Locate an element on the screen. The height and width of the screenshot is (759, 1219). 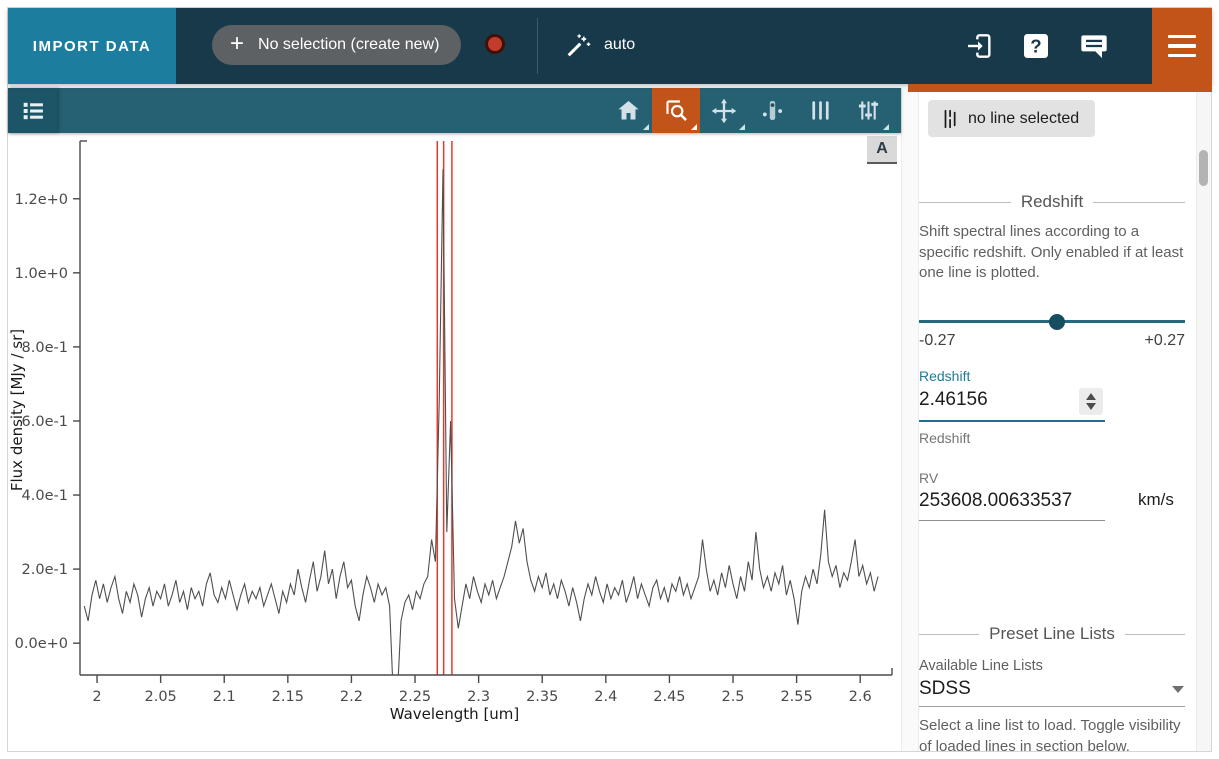
toolbar-divider is located at coordinates (537, 46).